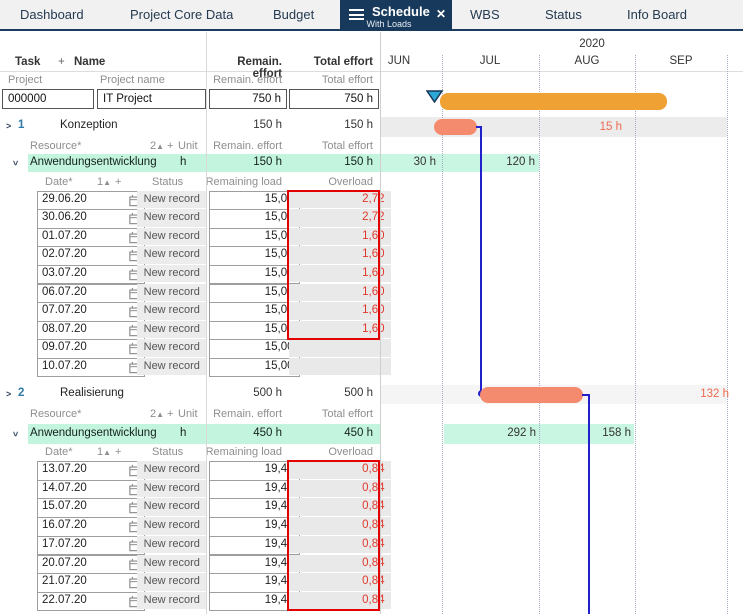 The height and width of the screenshot is (614, 743). What do you see at coordinates (334, 99) in the screenshot?
I see `project-total-effort-field: 750 h` at bounding box center [334, 99].